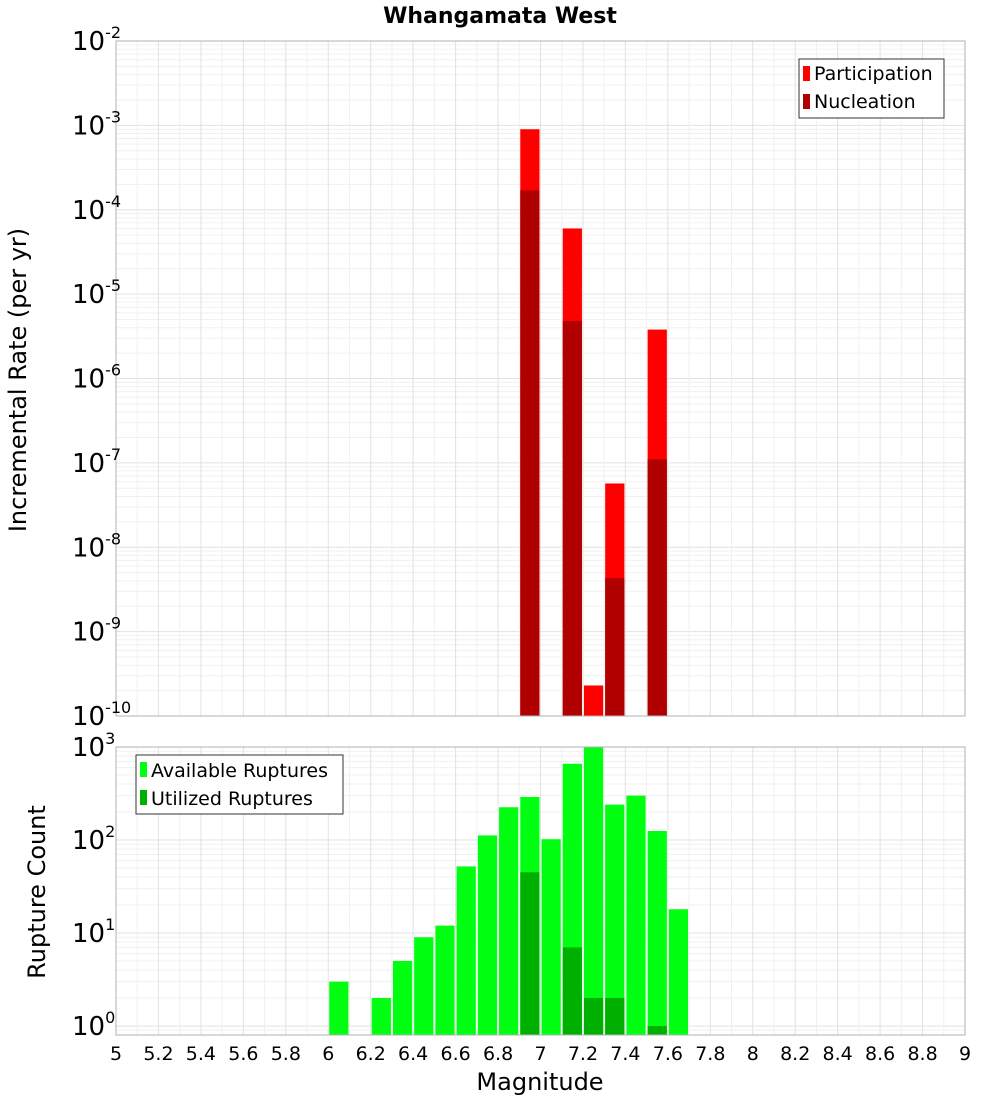 The width and height of the screenshot is (1000, 1100). What do you see at coordinates (922, 1054) in the screenshot?
I see `x-tick-label: 8.8` at bounding box center [922, 1054].